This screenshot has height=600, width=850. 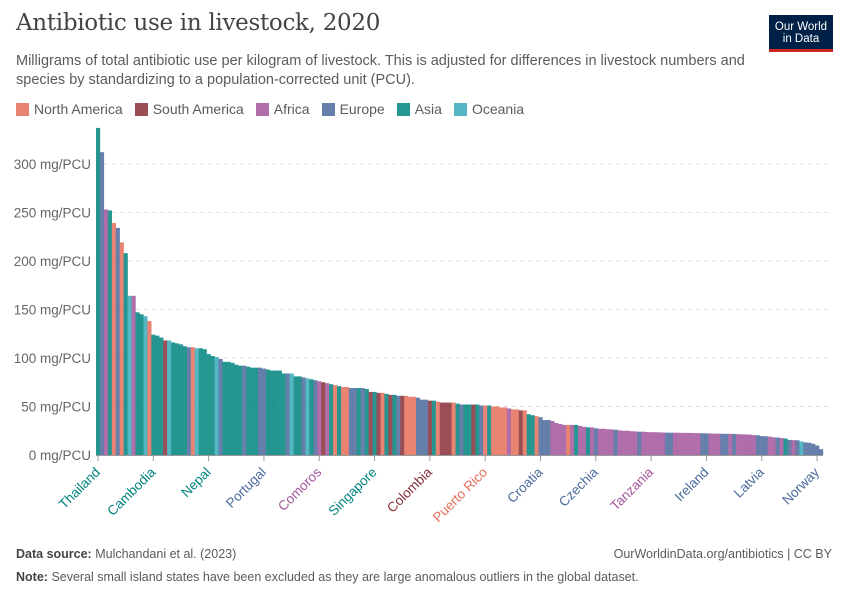 I want to click on legend-item: South America, so click(x=189, y=109).